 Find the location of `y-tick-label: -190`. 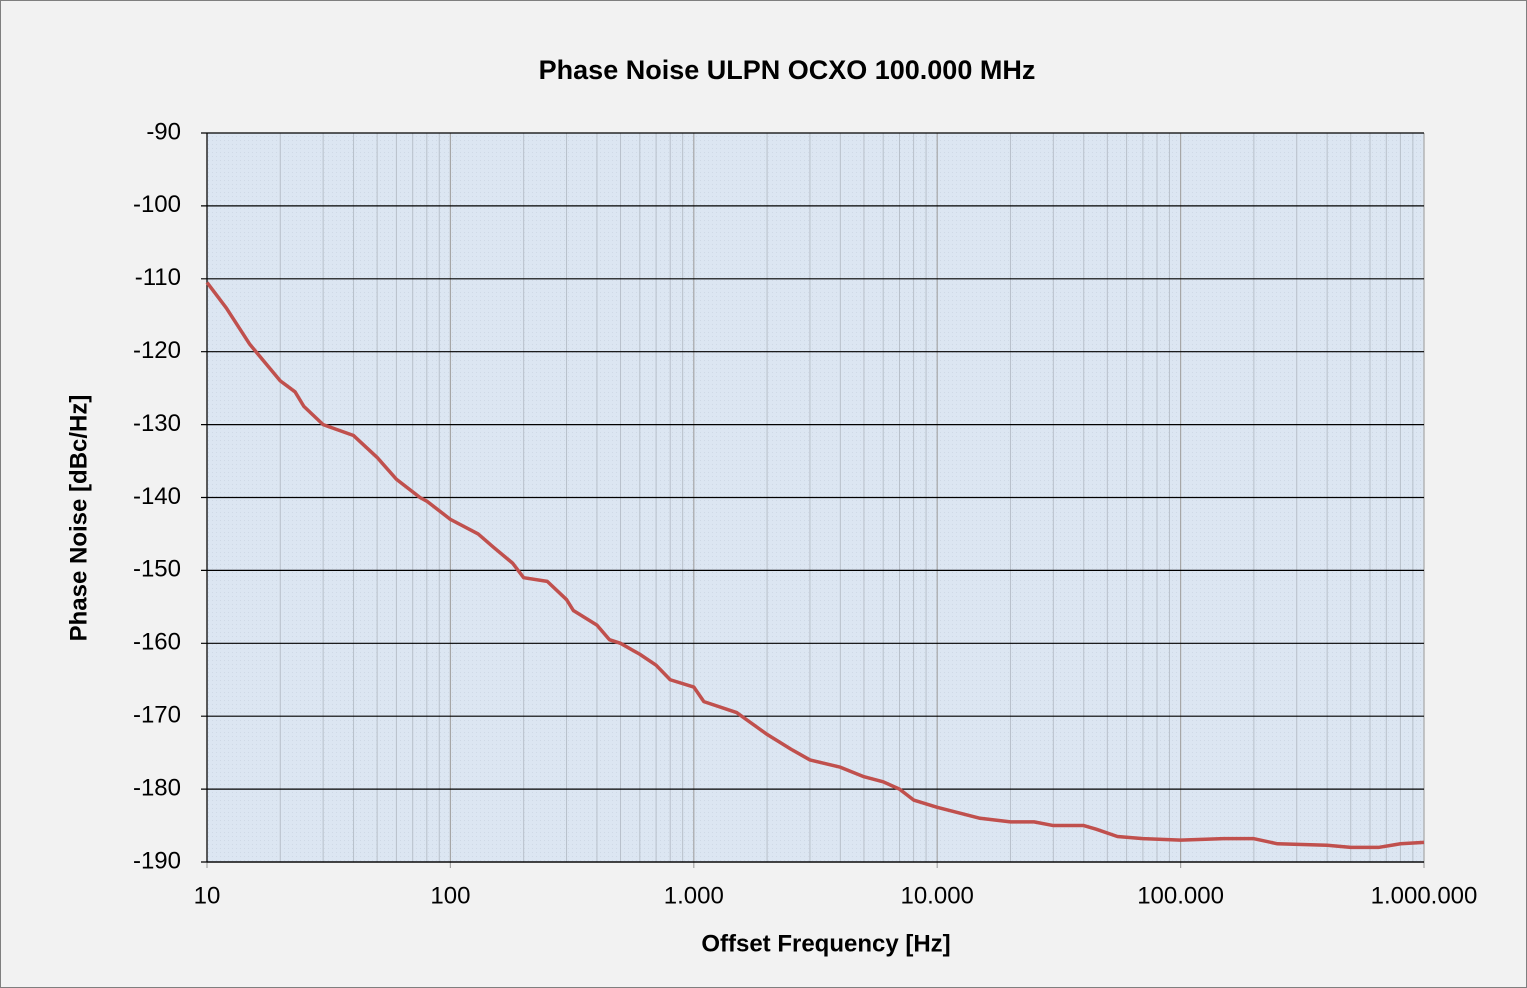

y-tick-label: -190 is located at coordinates (157, 860).